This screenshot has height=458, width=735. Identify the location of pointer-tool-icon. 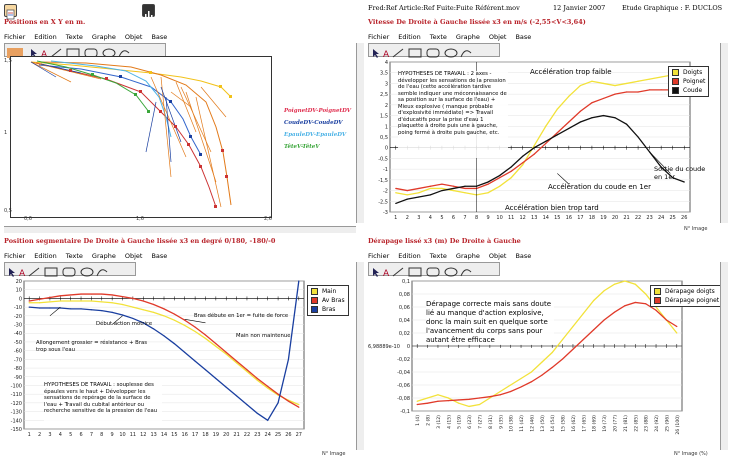
(376, 53).